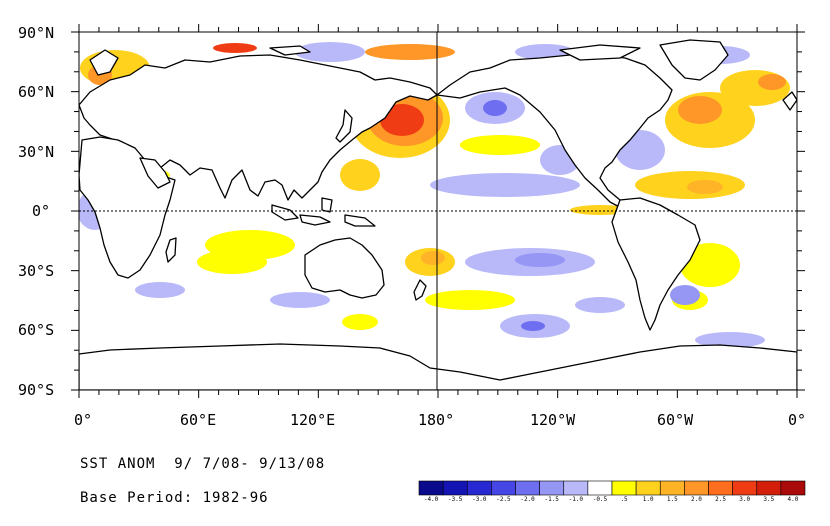 The width and height of the screenshot is (830, 526). Describe the element at coordinates (174, 498) in the screenshot. I see `base-period-label: Base Period: 1982-96` at that location.